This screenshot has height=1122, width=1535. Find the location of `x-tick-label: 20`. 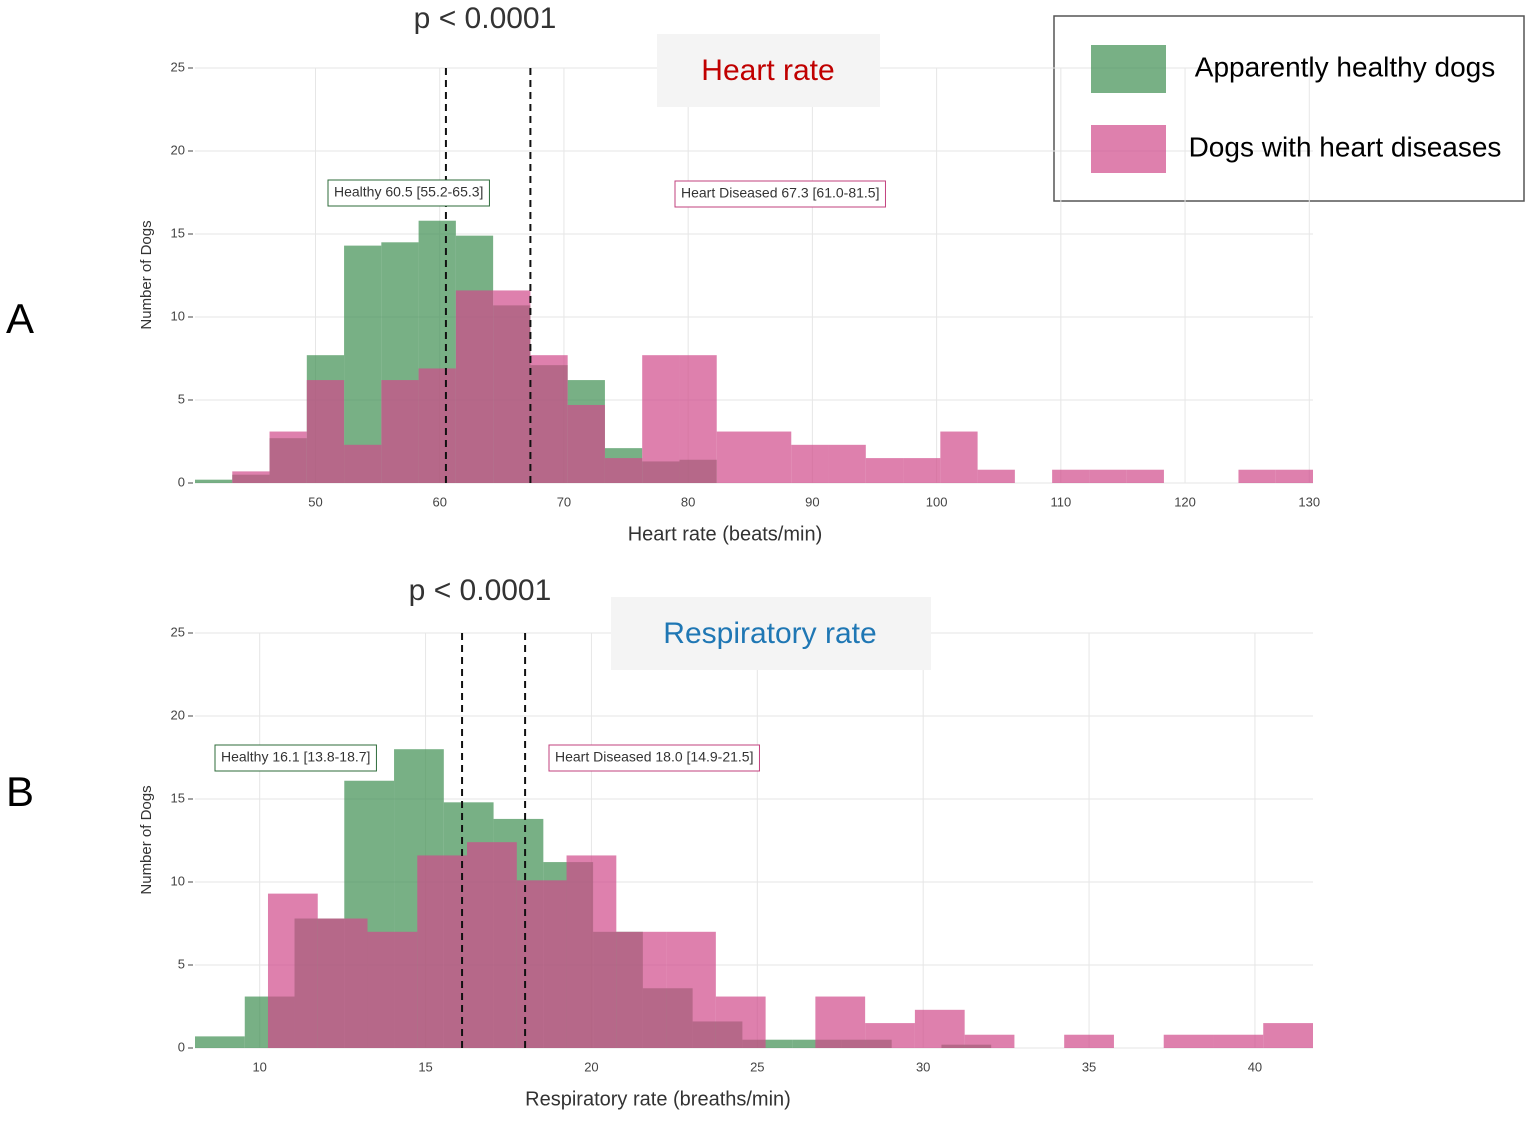

x-tick-label: 20 is located at coordinates (591, 1066).